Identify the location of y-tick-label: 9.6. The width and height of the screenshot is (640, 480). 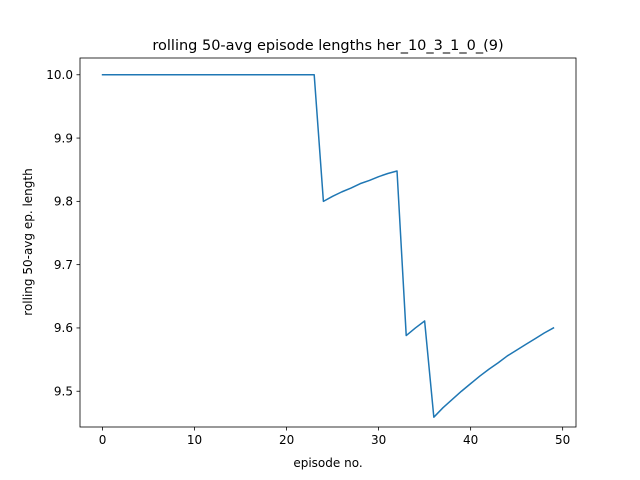
(63, 328).